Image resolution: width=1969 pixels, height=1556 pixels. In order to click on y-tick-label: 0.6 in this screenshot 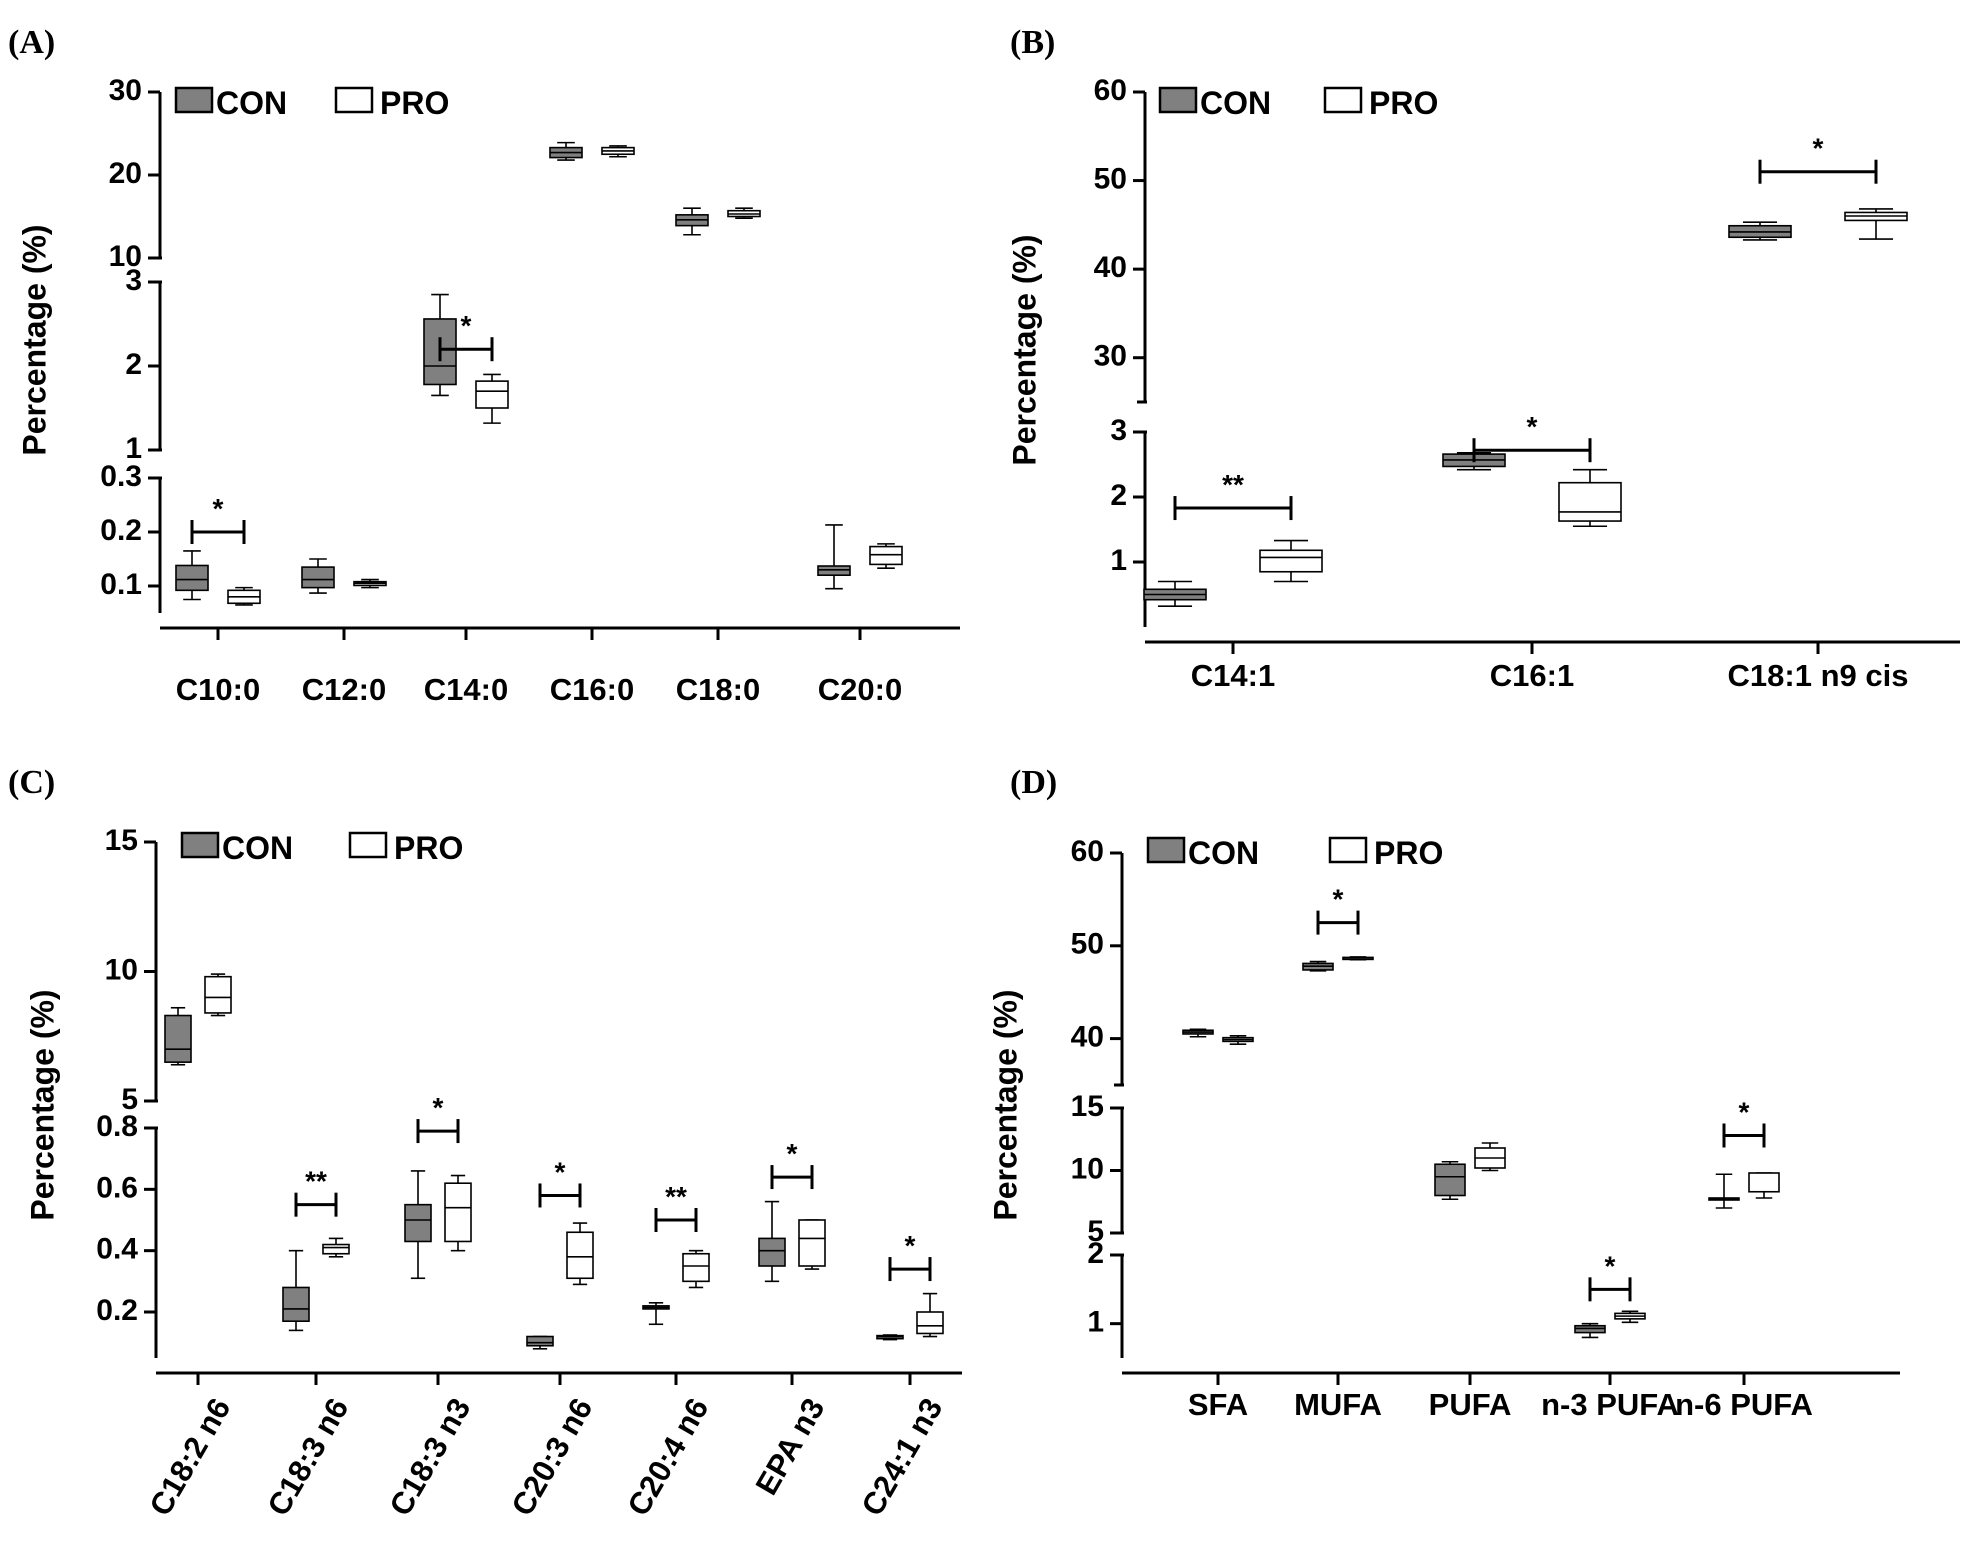, I will do `click(117, 1187)`.